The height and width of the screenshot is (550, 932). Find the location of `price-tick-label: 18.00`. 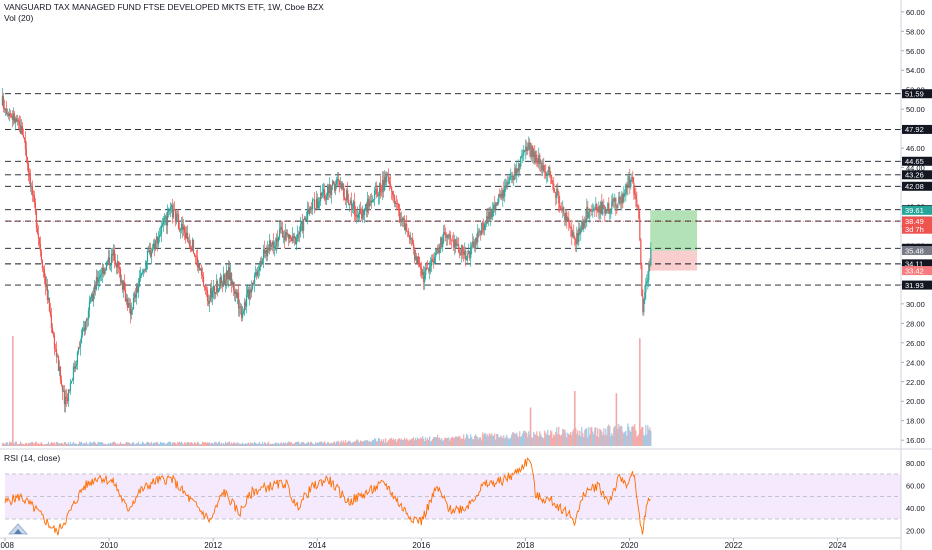

price-tick-label: 18.00 is located at coordinates (915, 421).